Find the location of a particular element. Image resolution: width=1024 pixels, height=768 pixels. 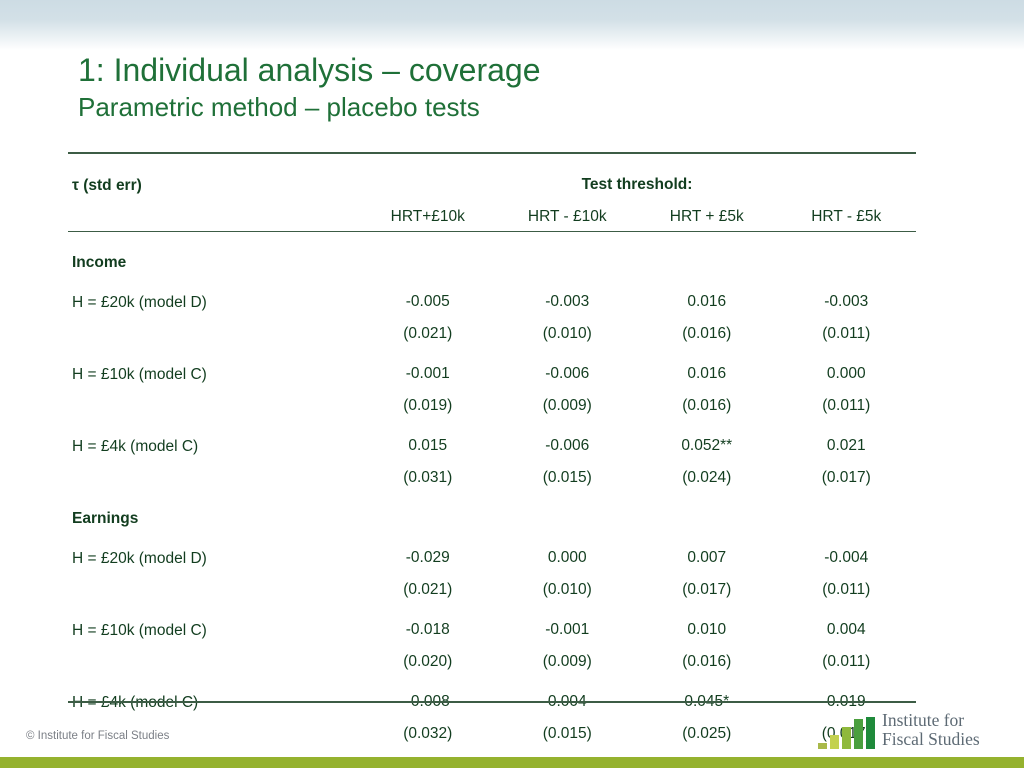

span-header-test-threshold: Test threshold: is located at coordinates (637, 184).